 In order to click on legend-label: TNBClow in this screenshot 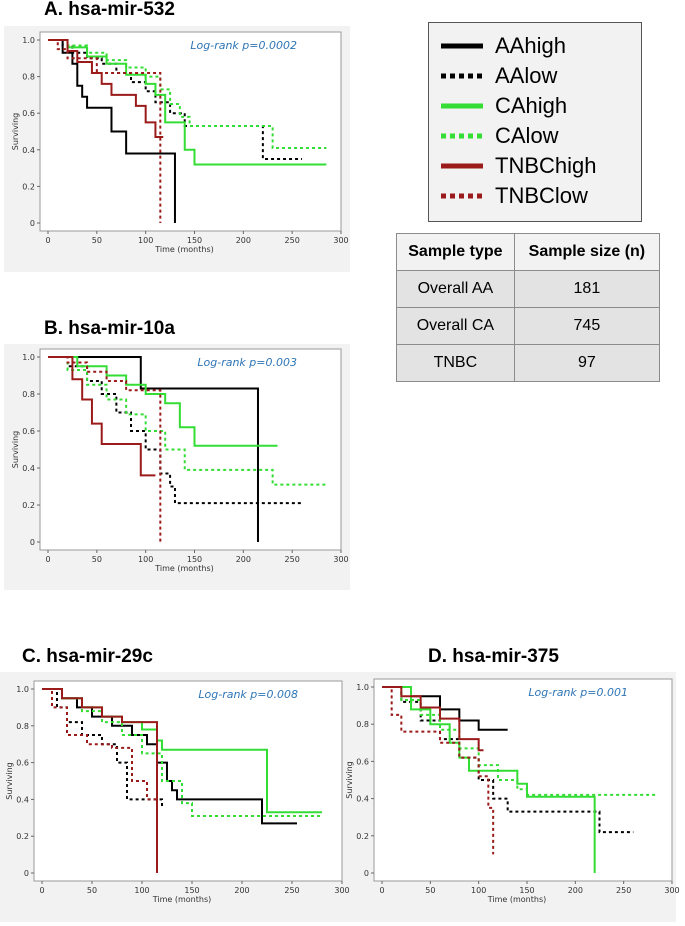, I will do `click(541, 195)`.